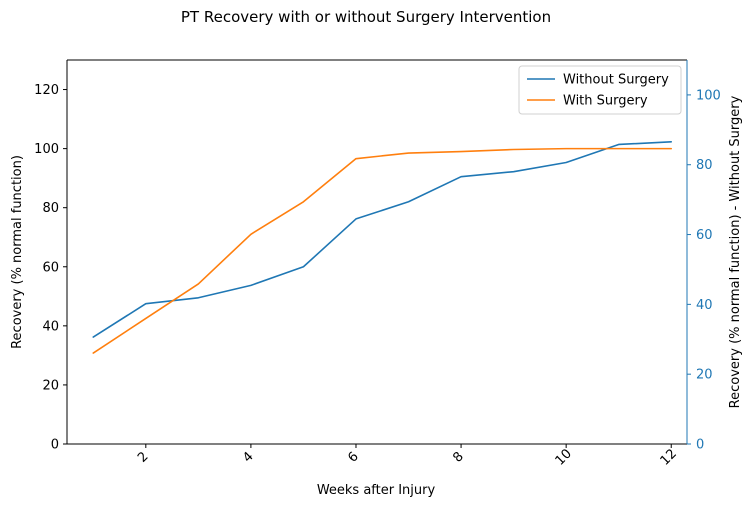 The image size is (751, 506). I want to click on x-tick-label: 2, so click(143, 457).